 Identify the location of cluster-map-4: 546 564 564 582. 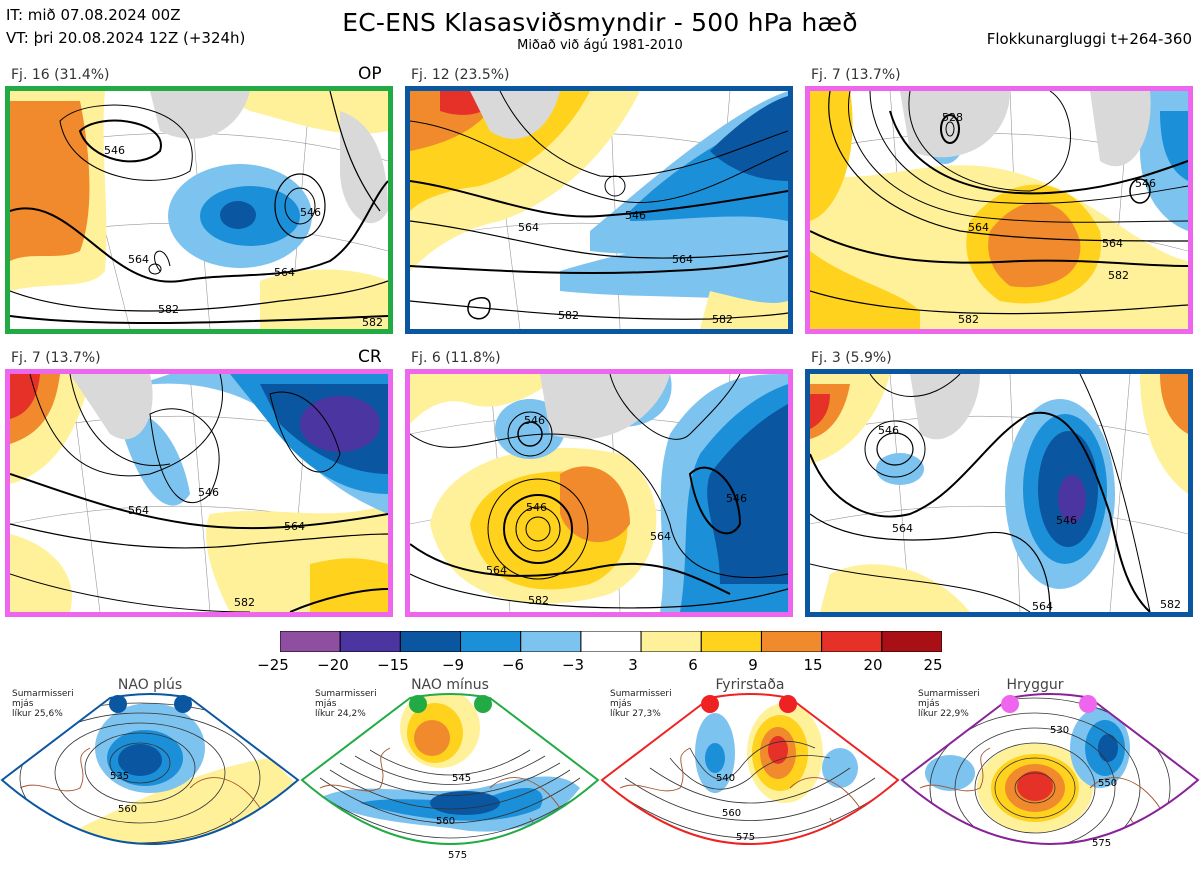
(199, 493).